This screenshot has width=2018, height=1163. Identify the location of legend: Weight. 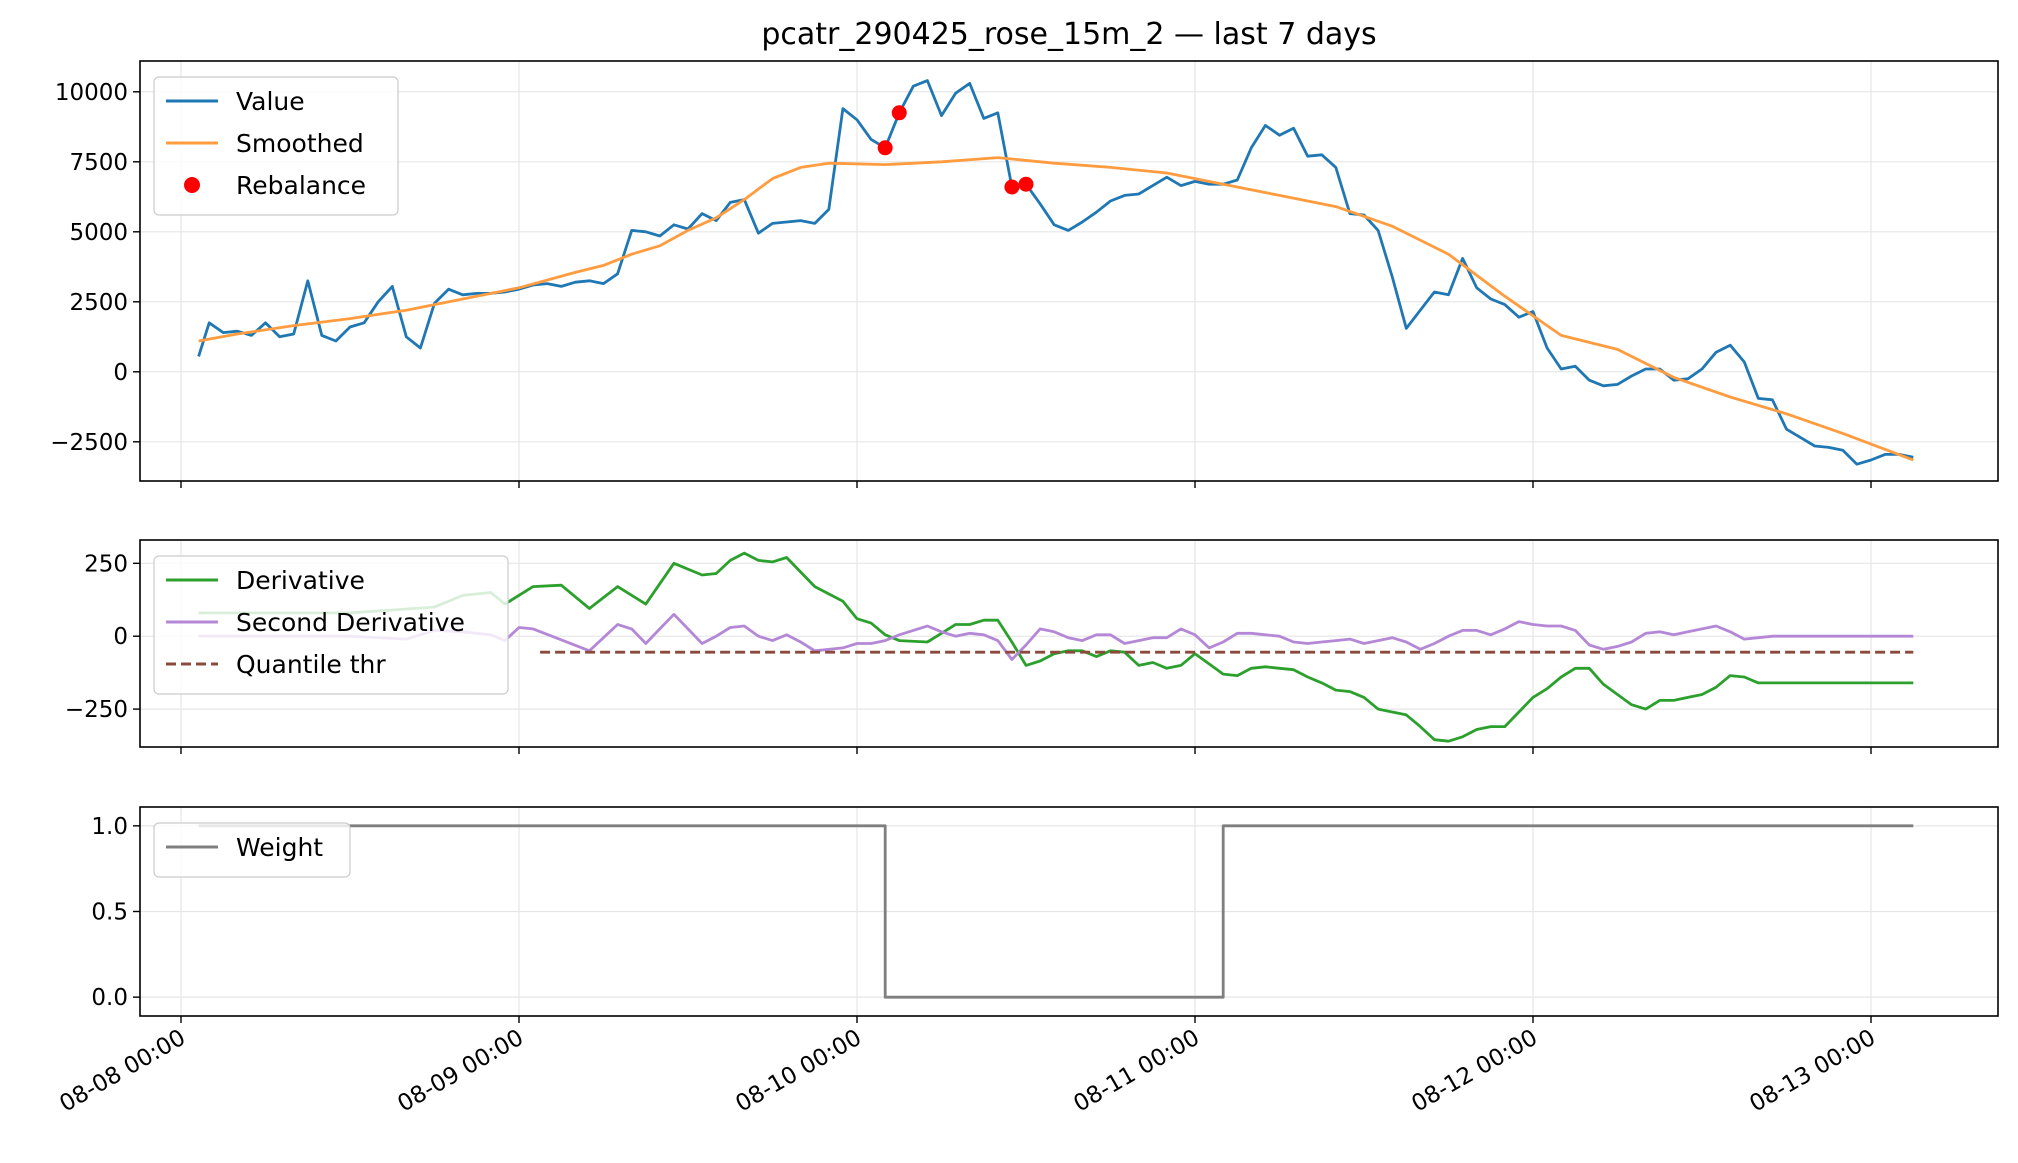
(252, 850).